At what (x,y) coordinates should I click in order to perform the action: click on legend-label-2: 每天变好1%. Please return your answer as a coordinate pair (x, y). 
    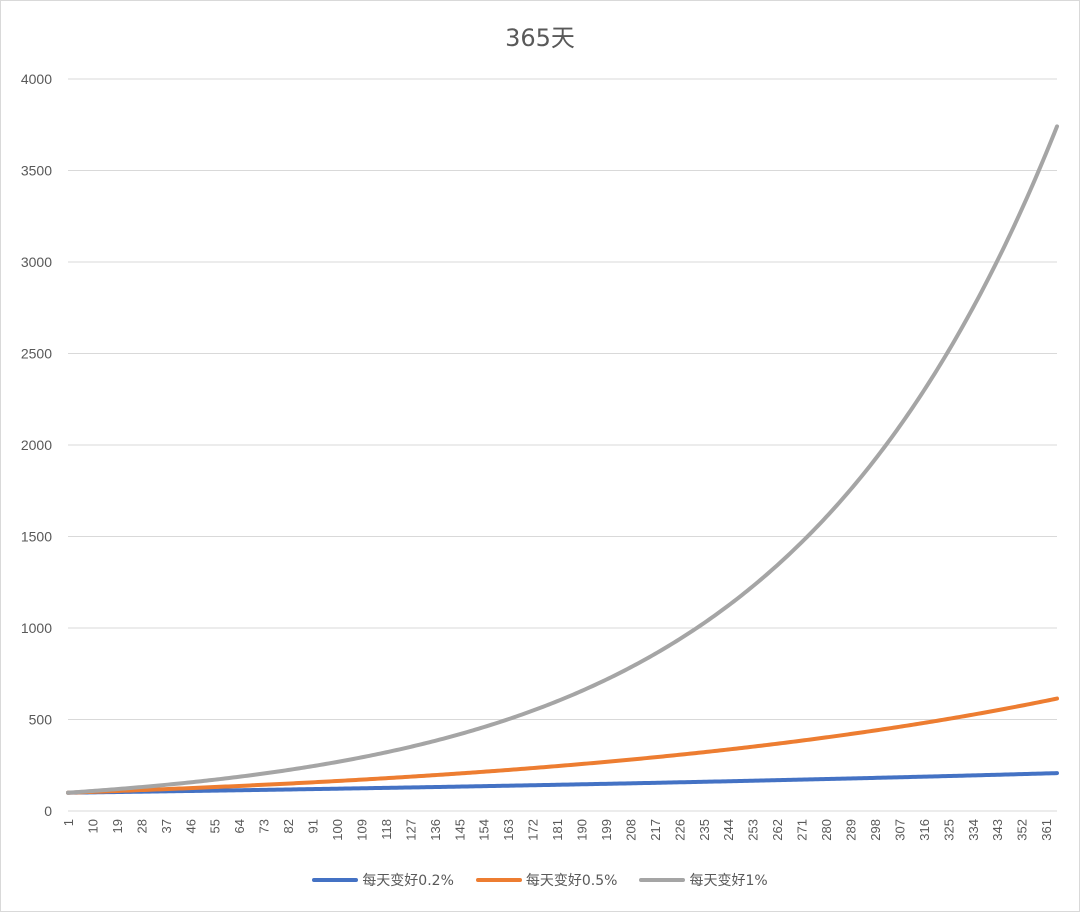
    Looking at the image, I should click on (728, 881).